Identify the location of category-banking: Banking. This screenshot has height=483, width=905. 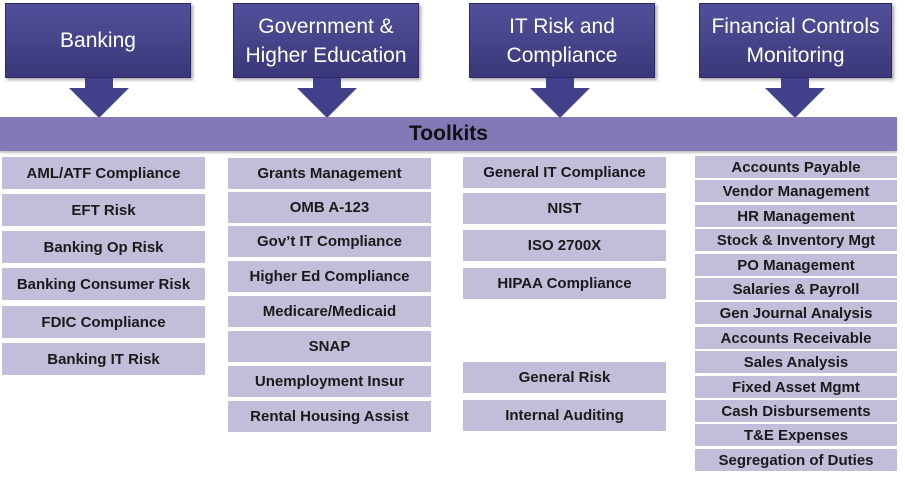
(98, 40).